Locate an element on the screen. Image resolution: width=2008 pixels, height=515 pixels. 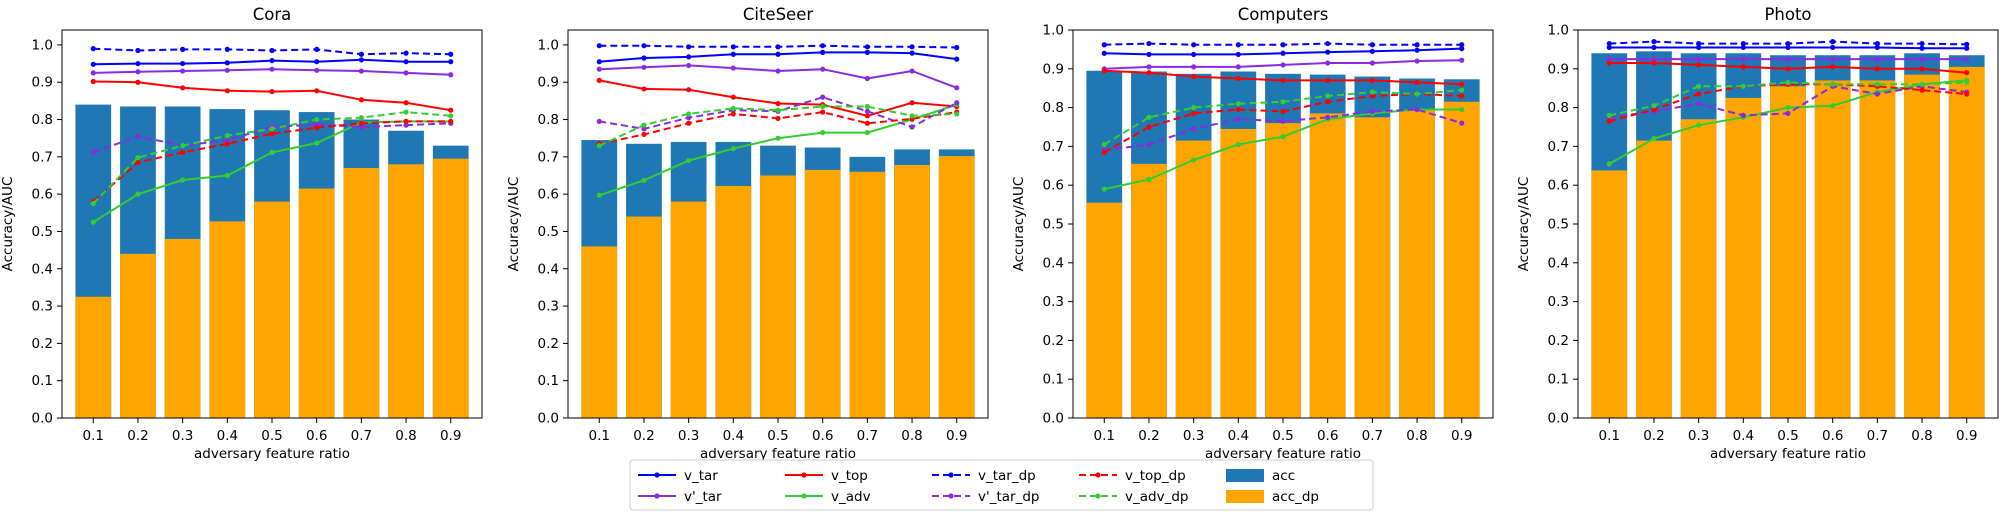
x-tick-label: 0.5 is located at coordinates (1282, 436).